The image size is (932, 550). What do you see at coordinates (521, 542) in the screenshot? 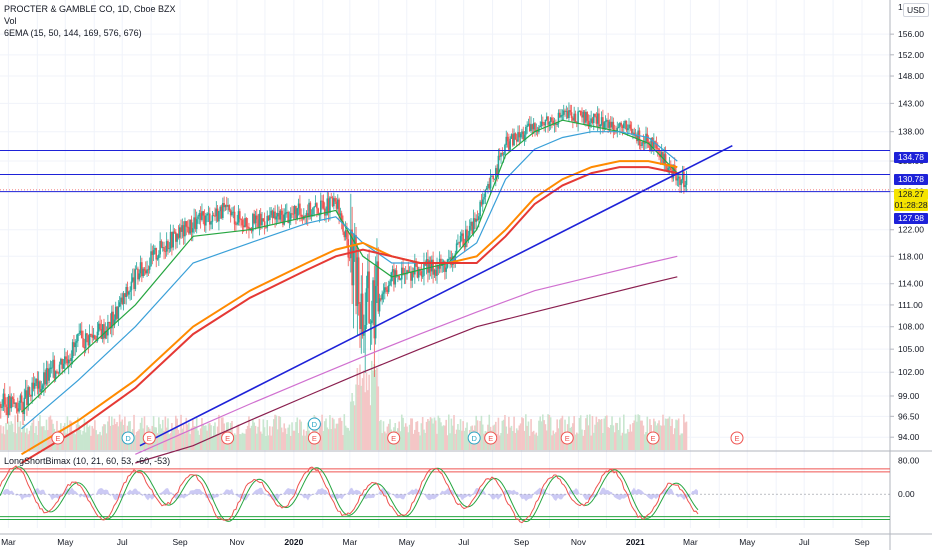
I see `time-axis-label: Sep` at bounding box center [521, 542].